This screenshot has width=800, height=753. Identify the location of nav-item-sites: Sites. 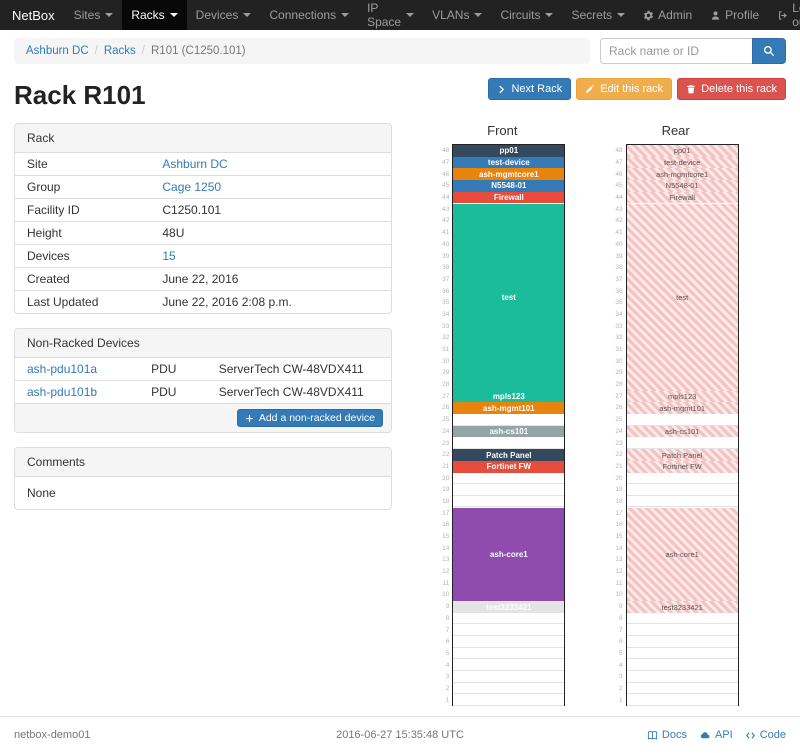
(94, 15).